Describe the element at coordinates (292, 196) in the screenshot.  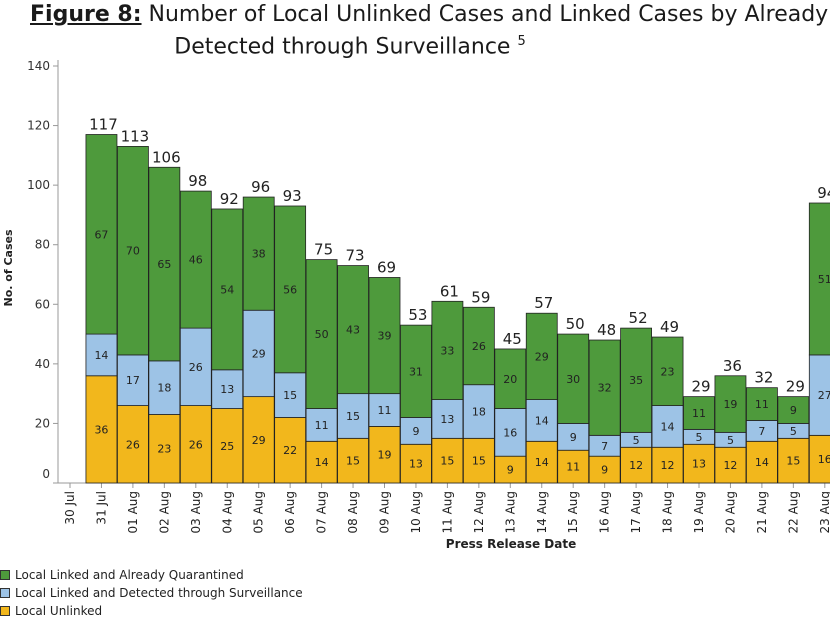
I see `total-label: 93` at that location.